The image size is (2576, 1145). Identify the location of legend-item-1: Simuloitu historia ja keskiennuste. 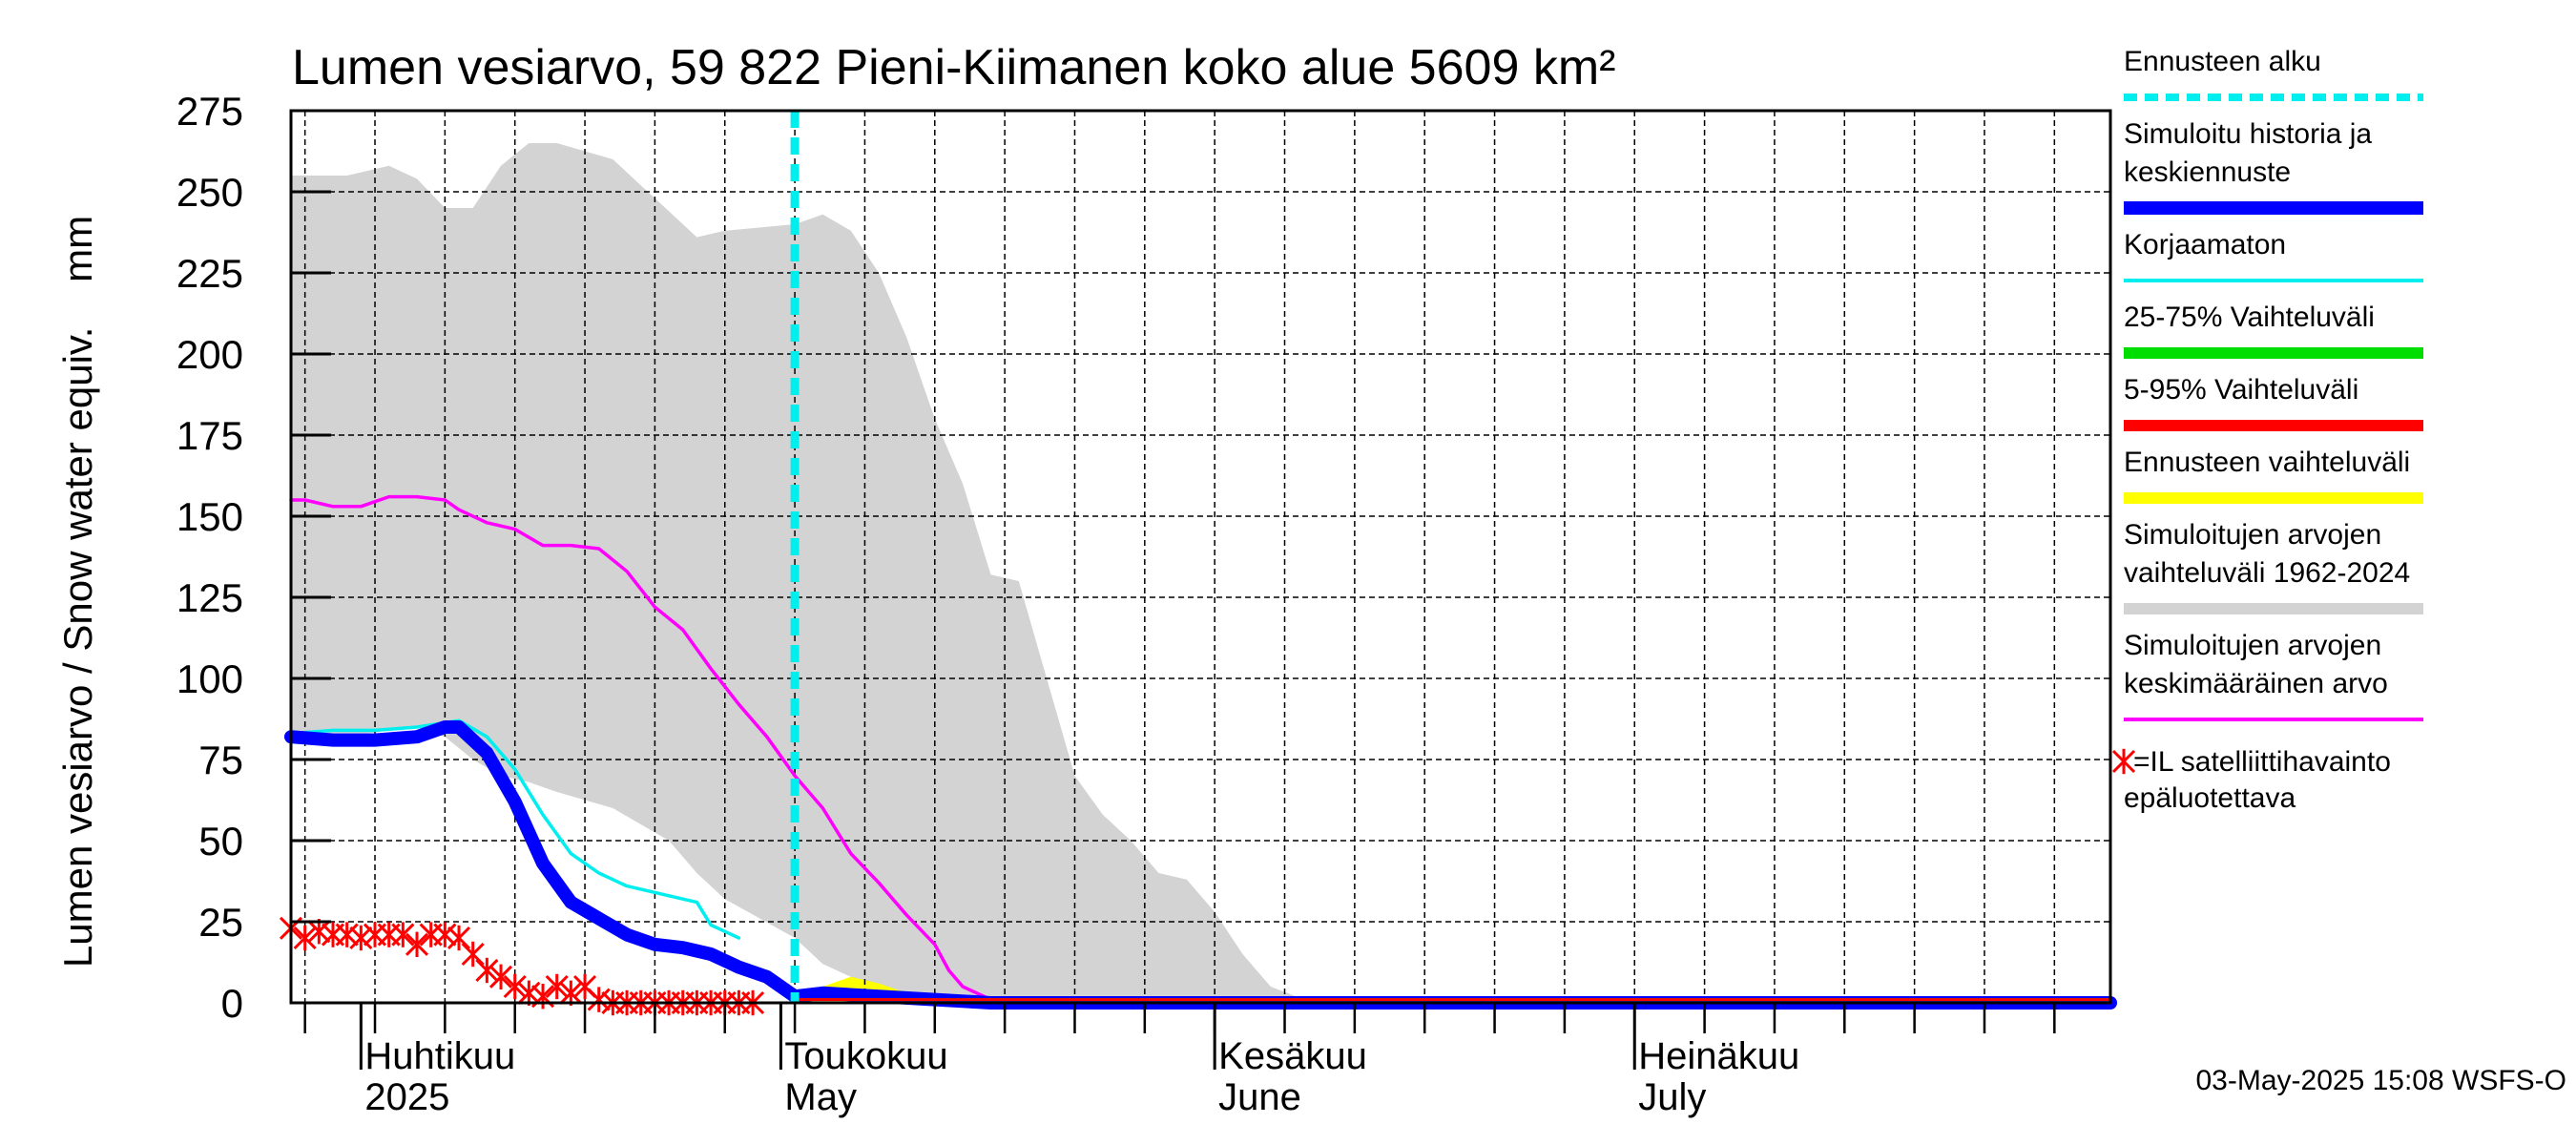
(2273, 166).